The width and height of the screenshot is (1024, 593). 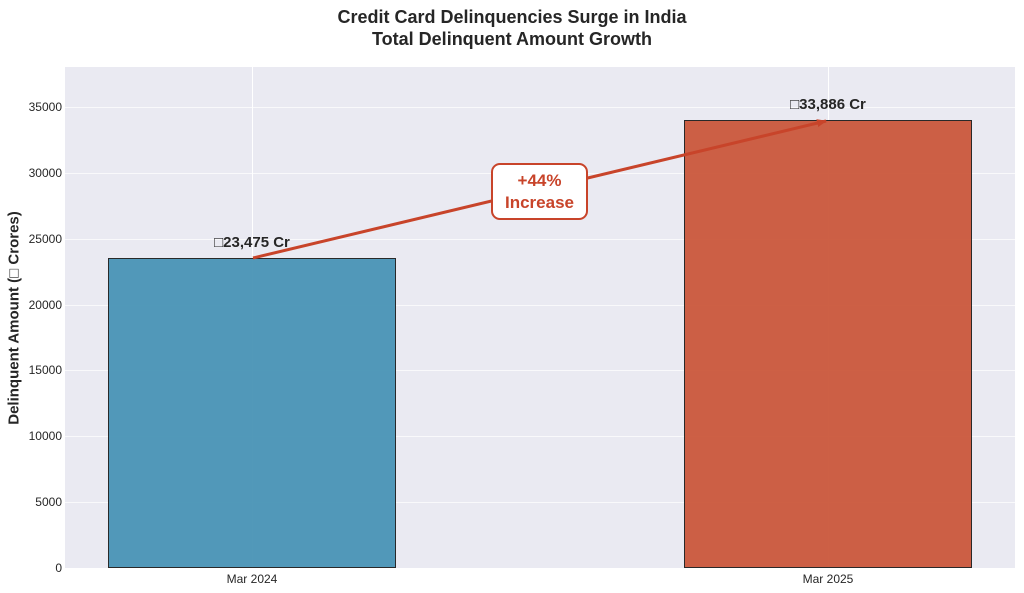 I want to click on chart-title-line1: Credit Card Delinquencies Surge in India, so click(x=512, y=17).